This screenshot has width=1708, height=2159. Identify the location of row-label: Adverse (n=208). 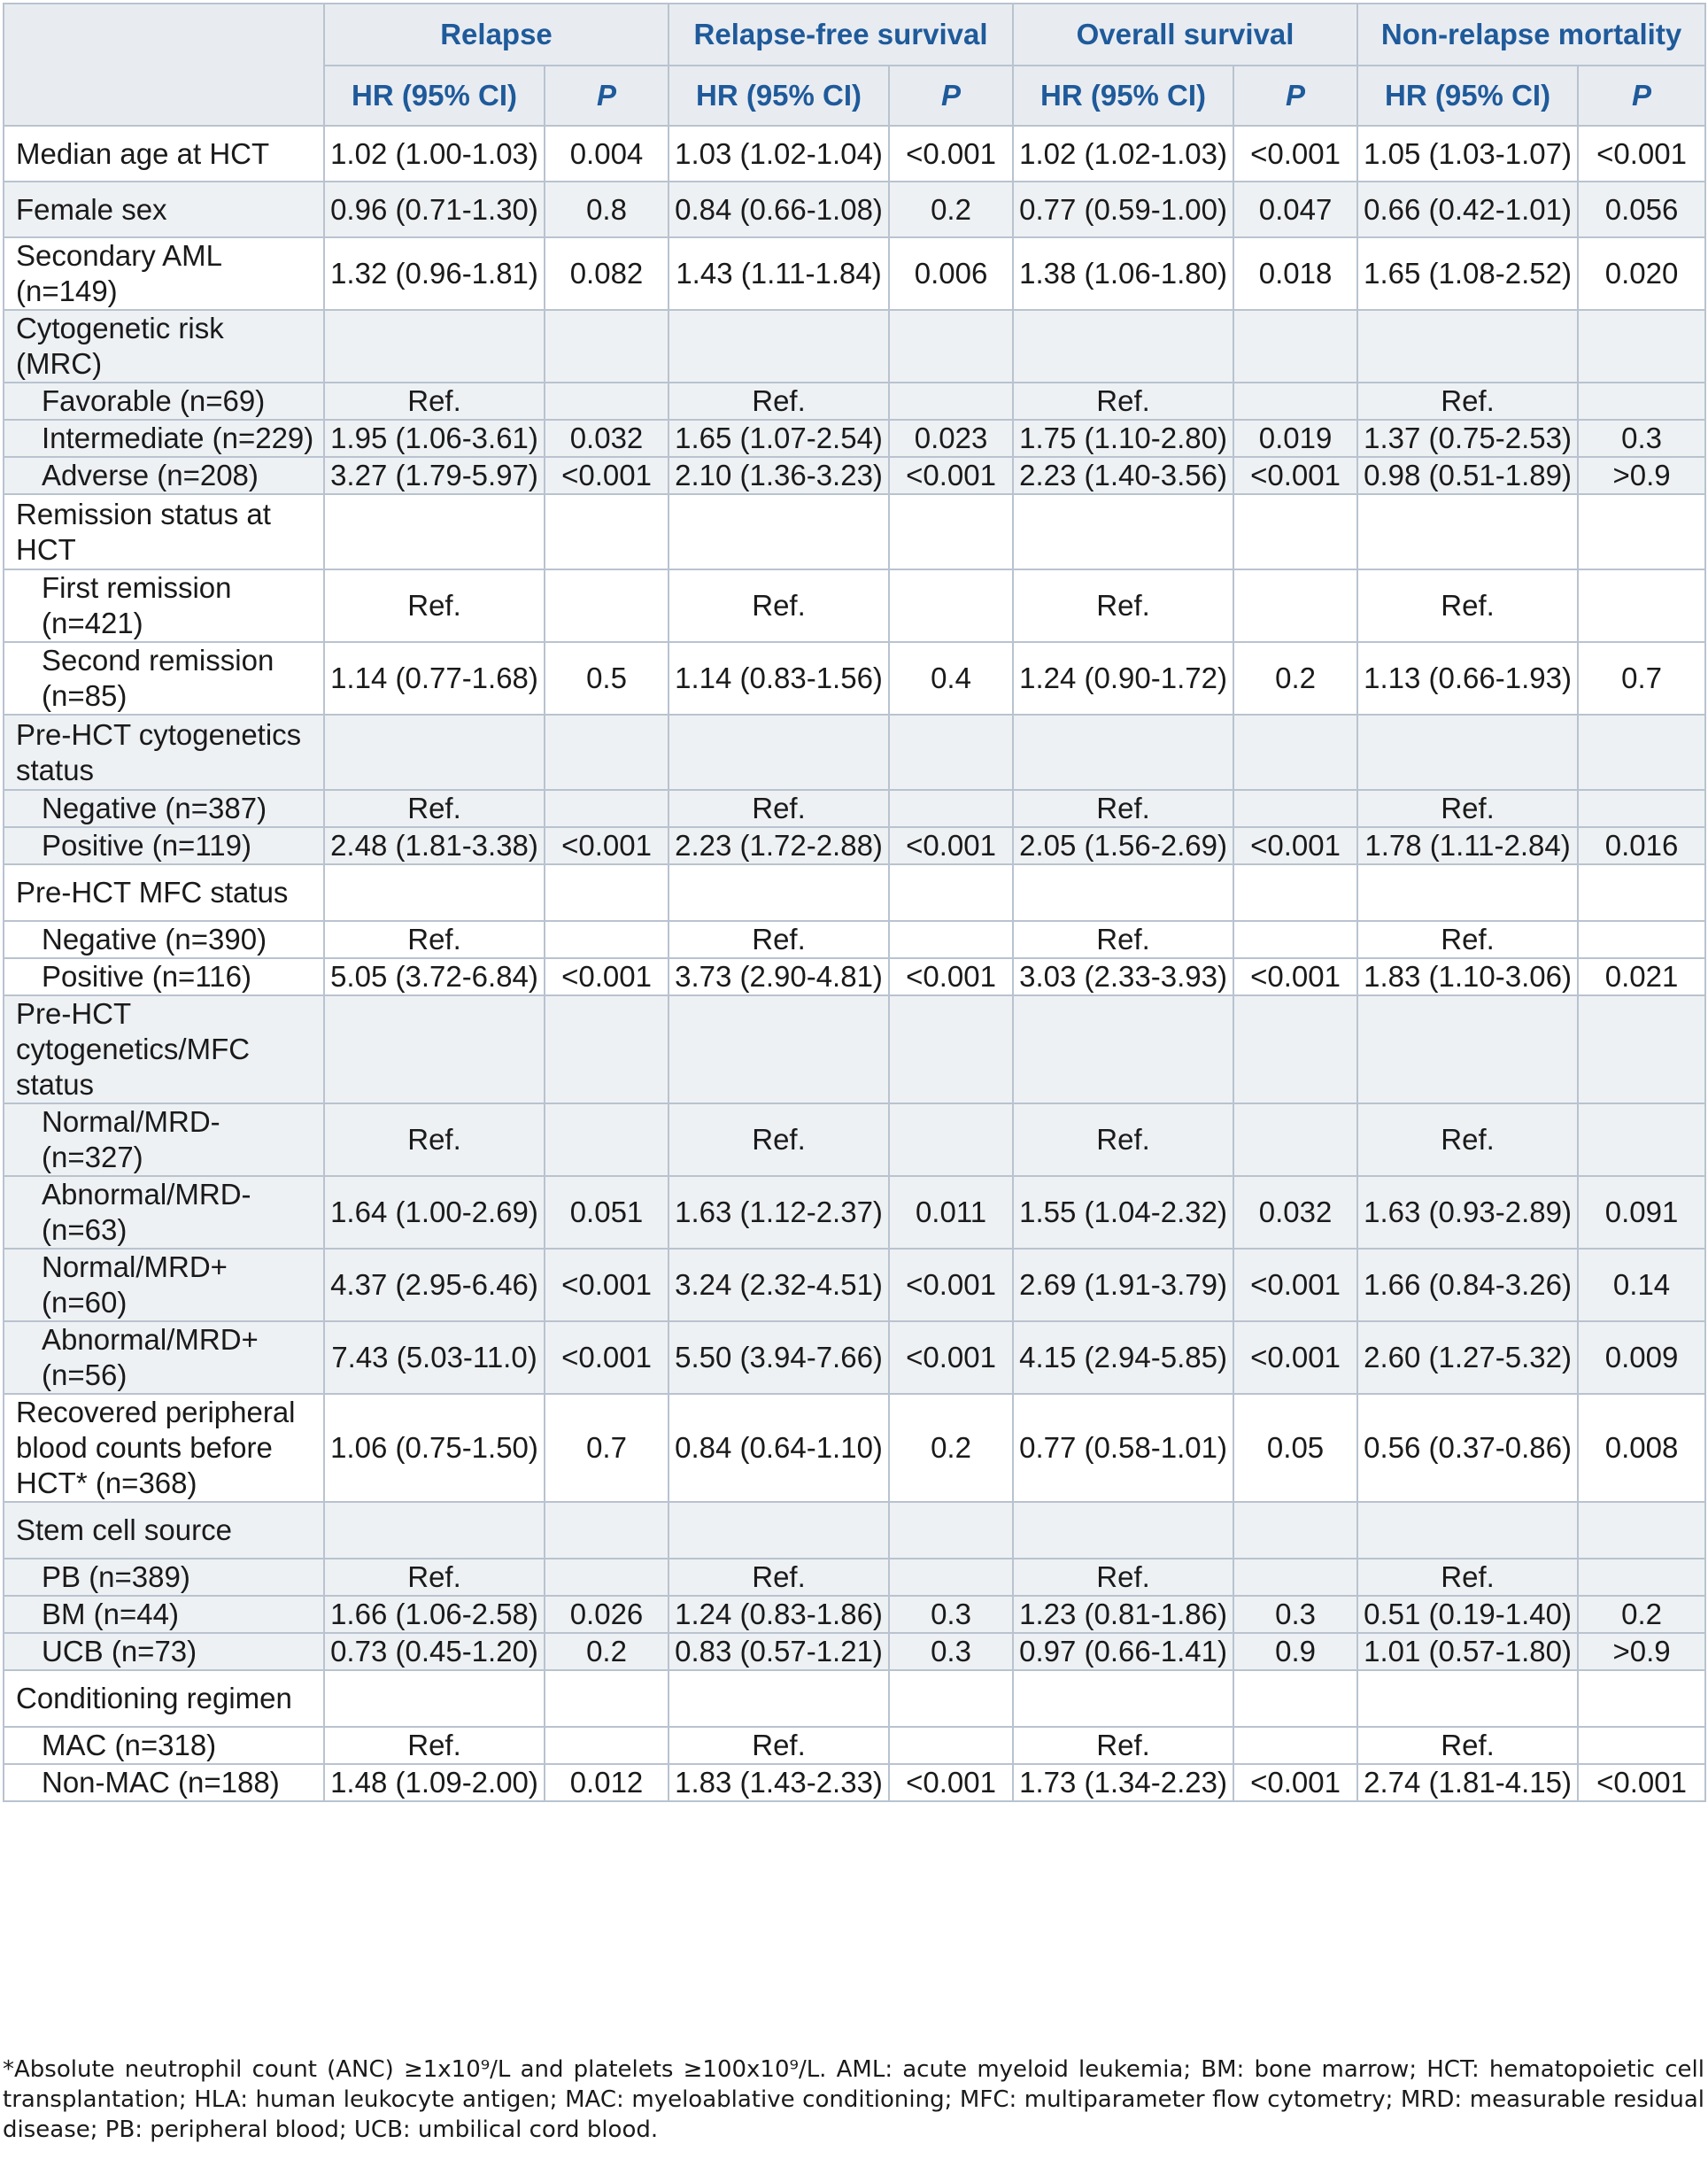
(164, 475).